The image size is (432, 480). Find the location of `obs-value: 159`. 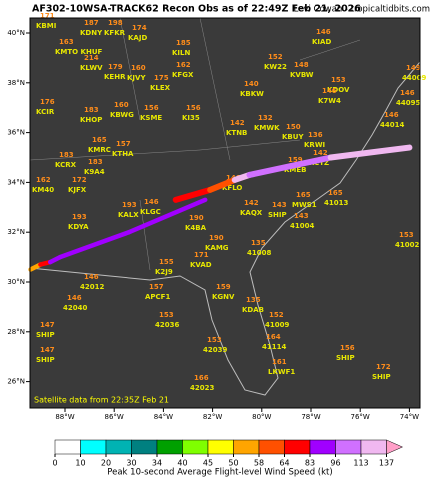

obs-value: 159 is located at coordinates (223, 287).